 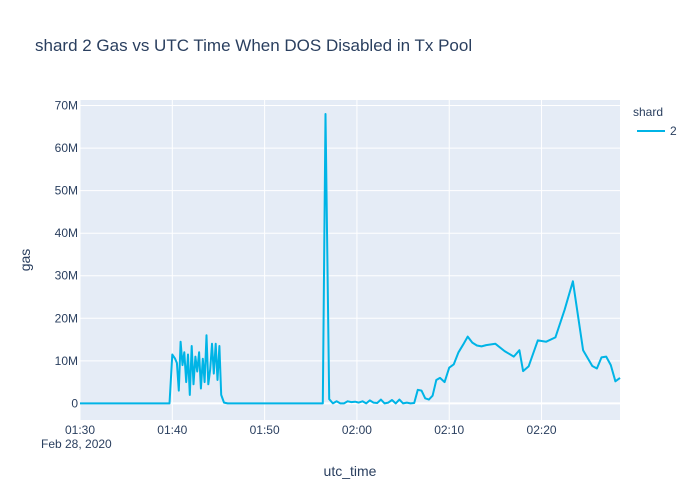 I want to click on legend-label-2: 2, so click(x=673, y=131).